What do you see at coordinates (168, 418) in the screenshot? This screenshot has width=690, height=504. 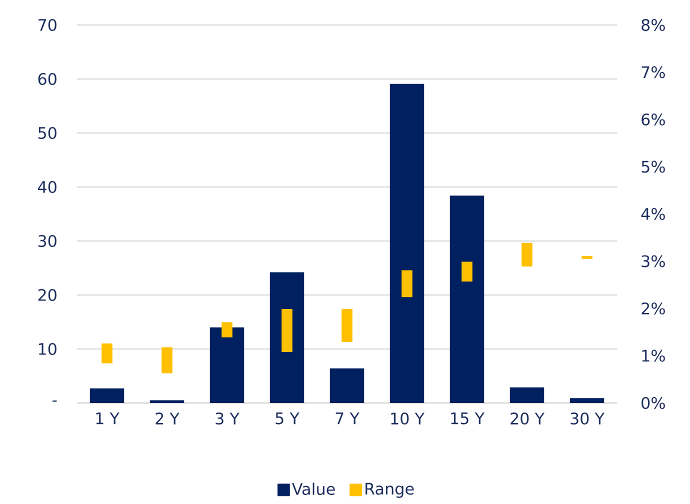 I see `x-tick-label: 2 Y` at bounding box center [168, 418].